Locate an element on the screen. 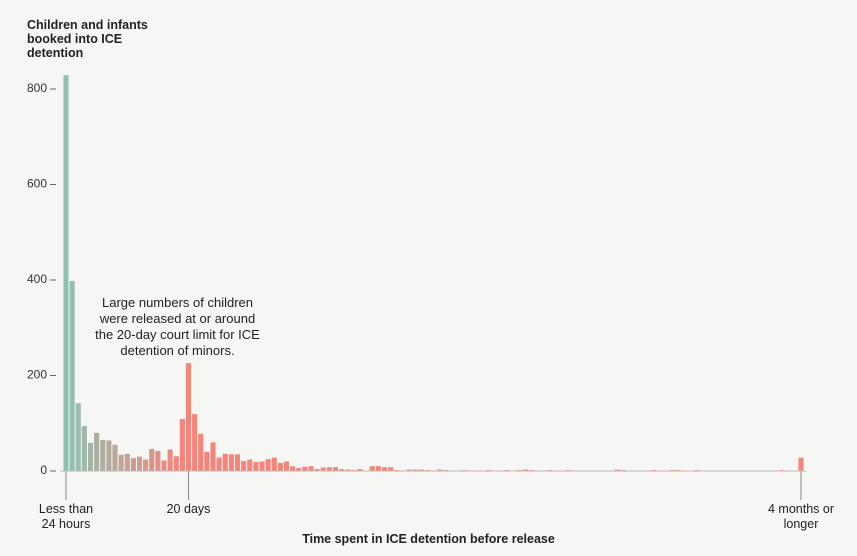  x-tick-label: 4 months or longer is located at coordinates (801, 516).